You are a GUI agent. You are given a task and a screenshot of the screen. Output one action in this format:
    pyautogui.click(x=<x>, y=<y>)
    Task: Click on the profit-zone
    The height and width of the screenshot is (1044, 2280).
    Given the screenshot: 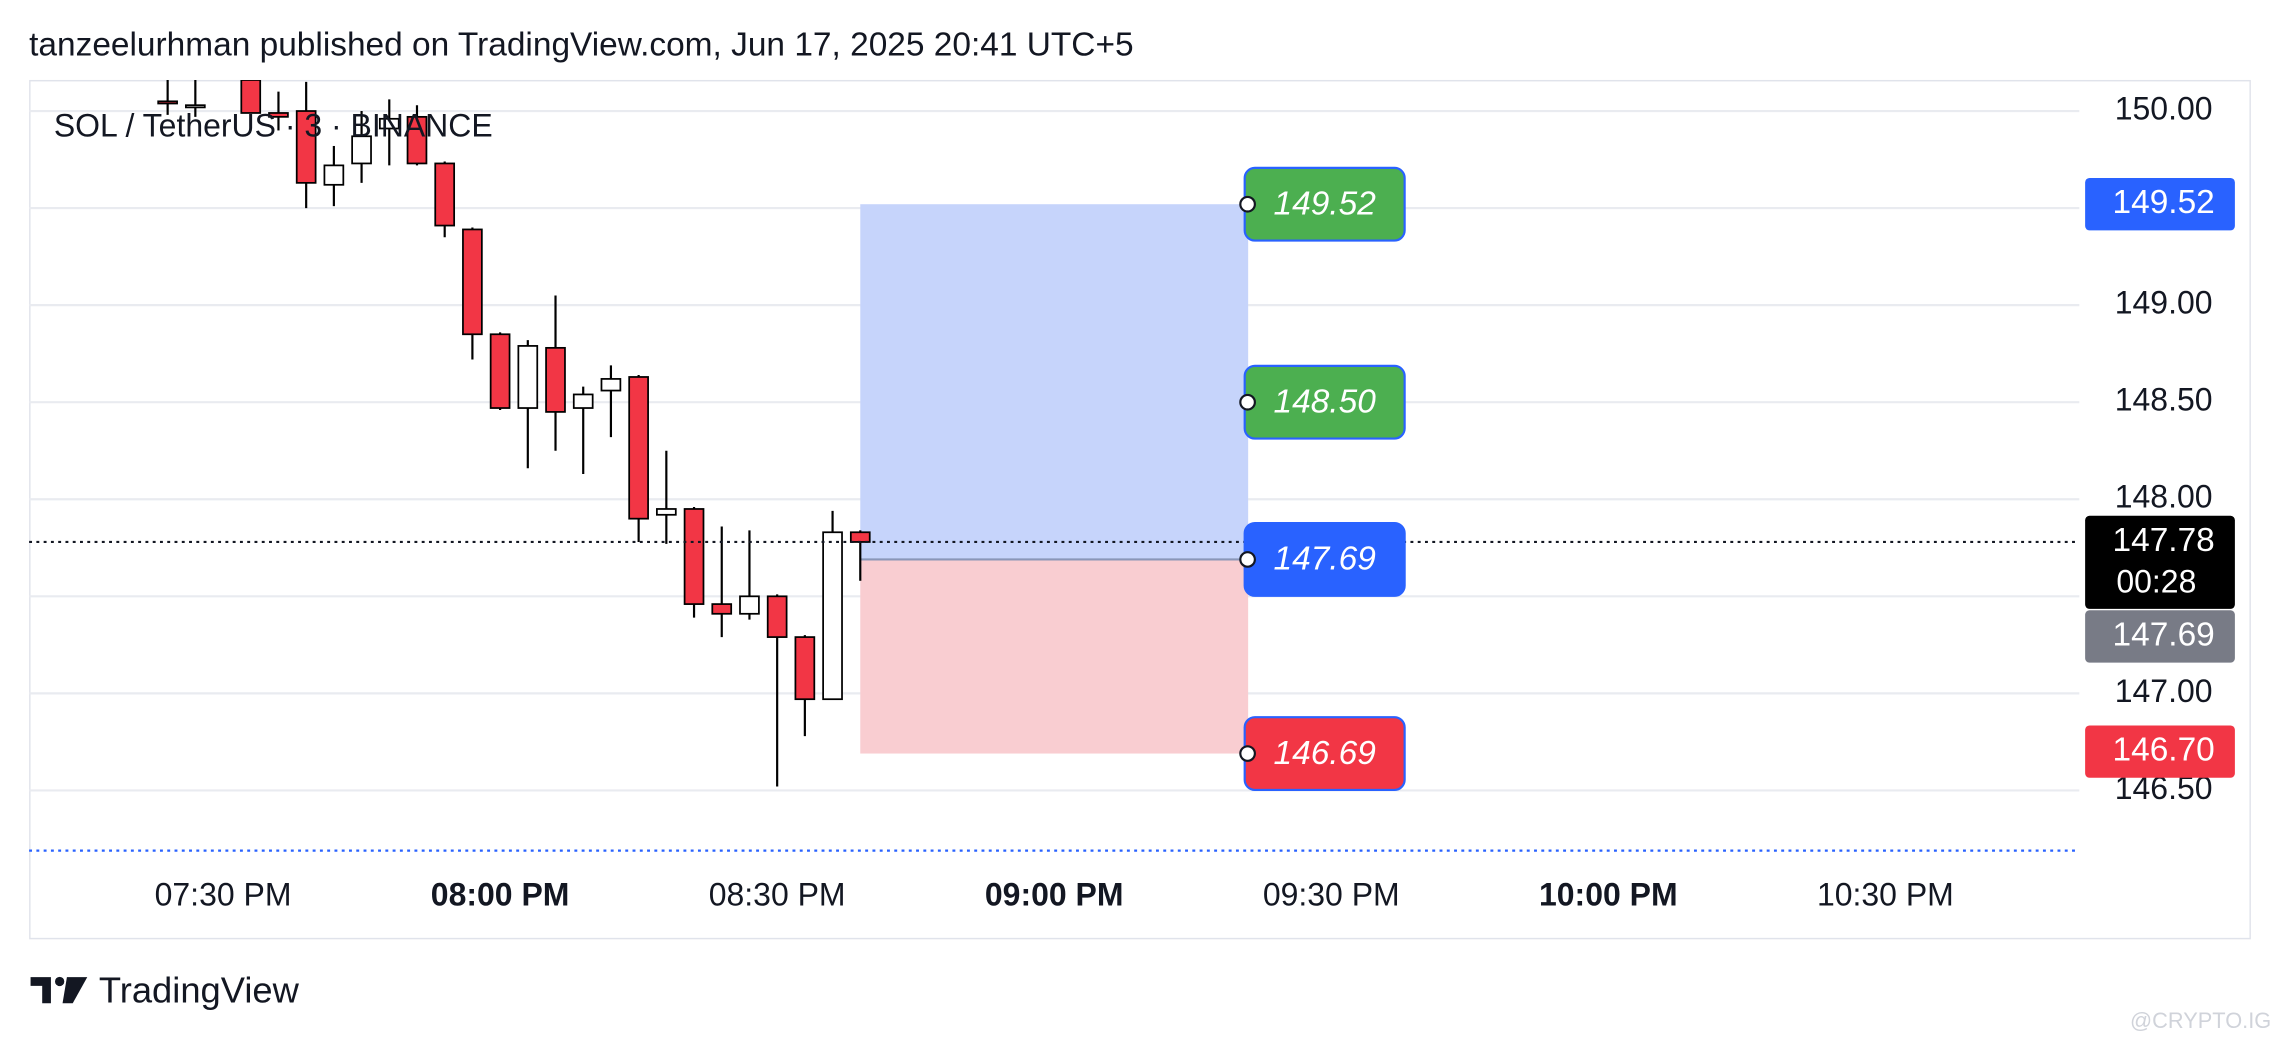 What is the action you would take?
    pyautogui.click(x=1054, y=382)
    